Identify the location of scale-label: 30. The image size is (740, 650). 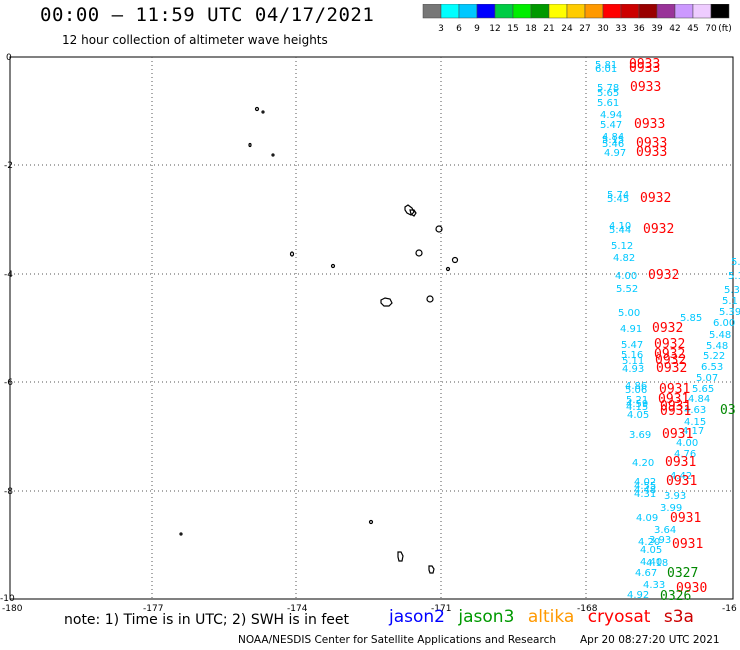
(603, 29).